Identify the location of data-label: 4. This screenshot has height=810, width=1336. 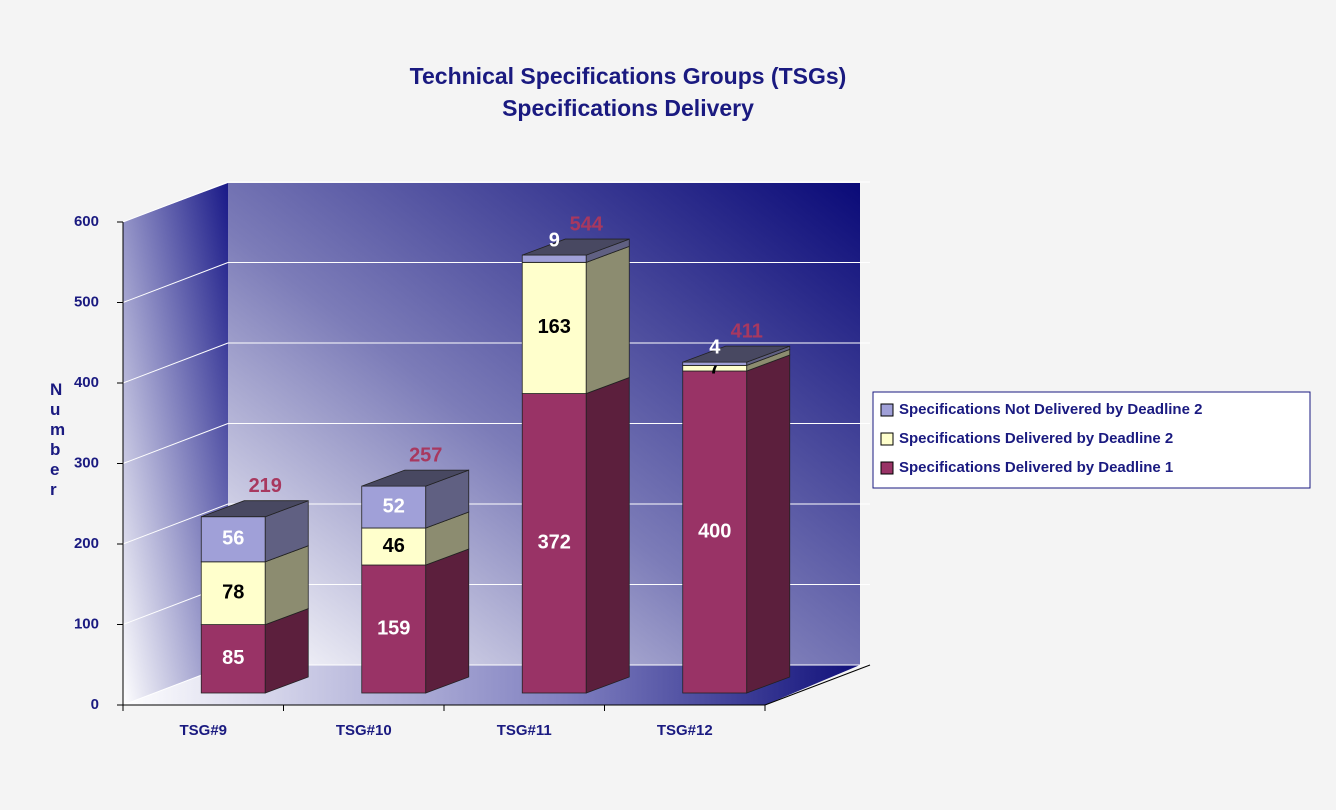
(715, 347).